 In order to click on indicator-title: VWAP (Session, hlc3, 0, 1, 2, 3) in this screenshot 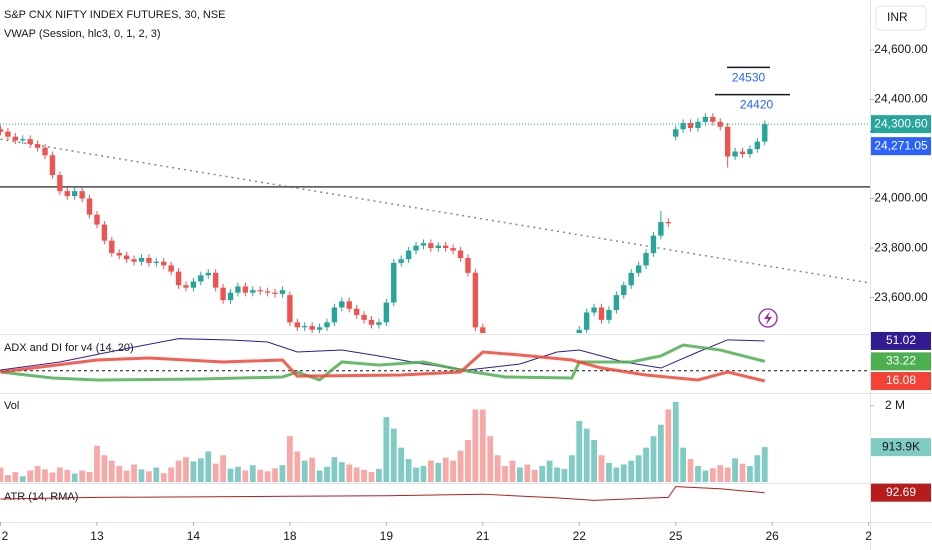, I will do `click(82, 34)`.